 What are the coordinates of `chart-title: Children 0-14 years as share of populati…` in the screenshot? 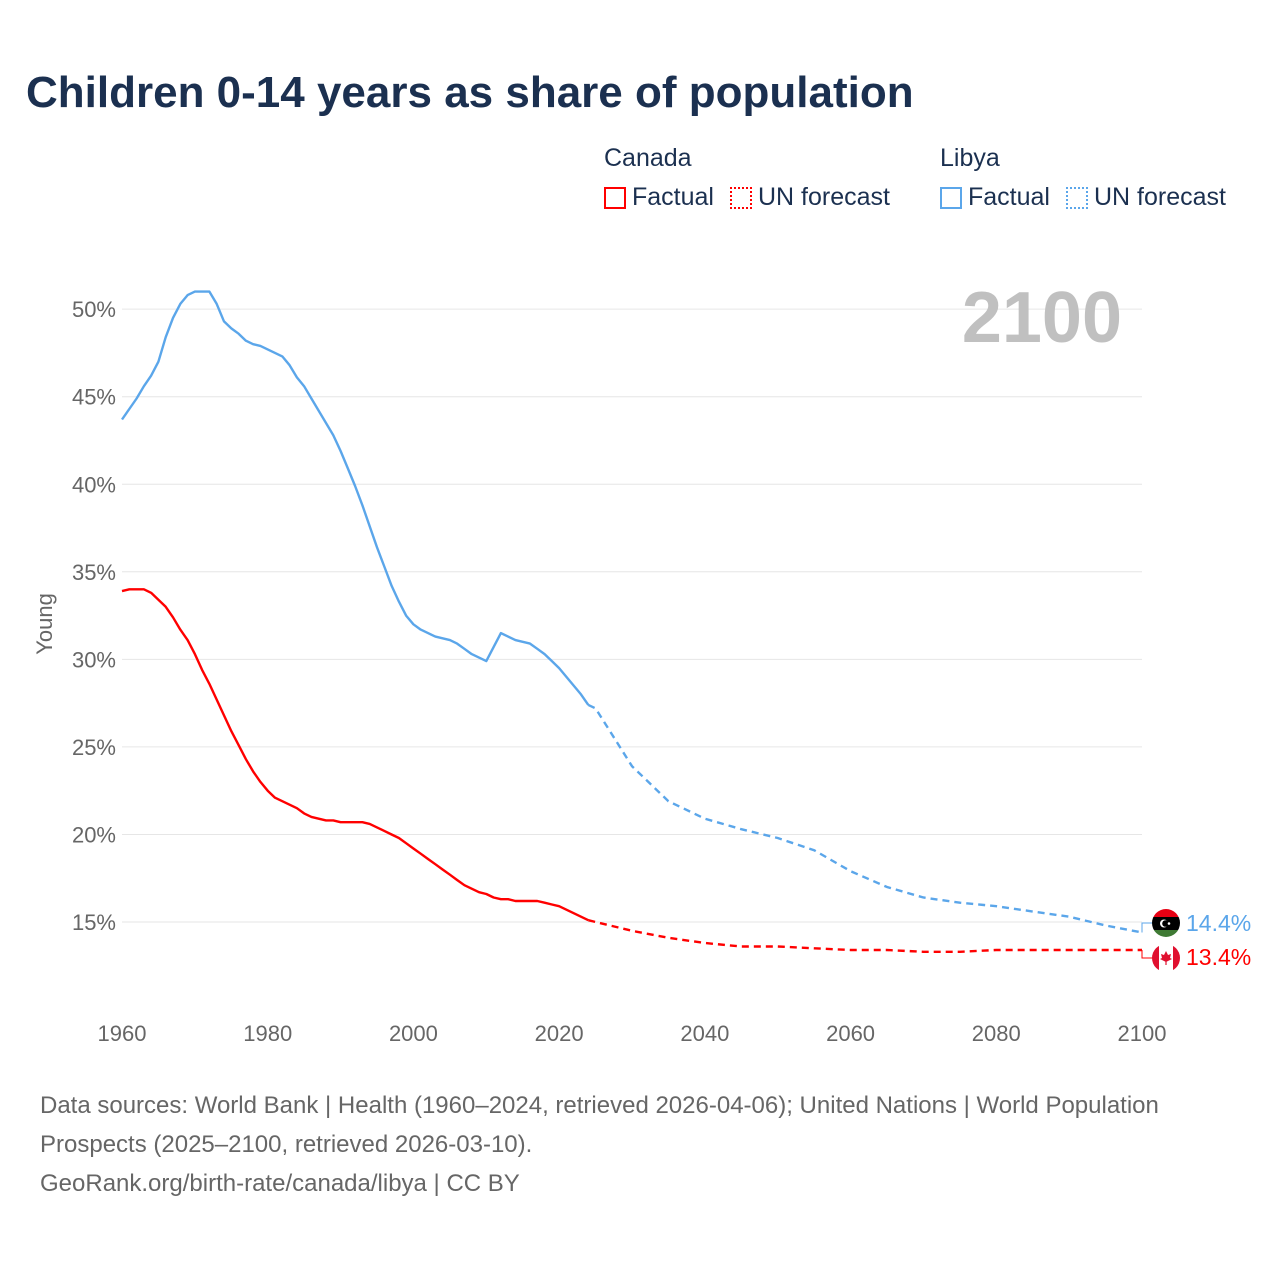 It's located at (470, 92).